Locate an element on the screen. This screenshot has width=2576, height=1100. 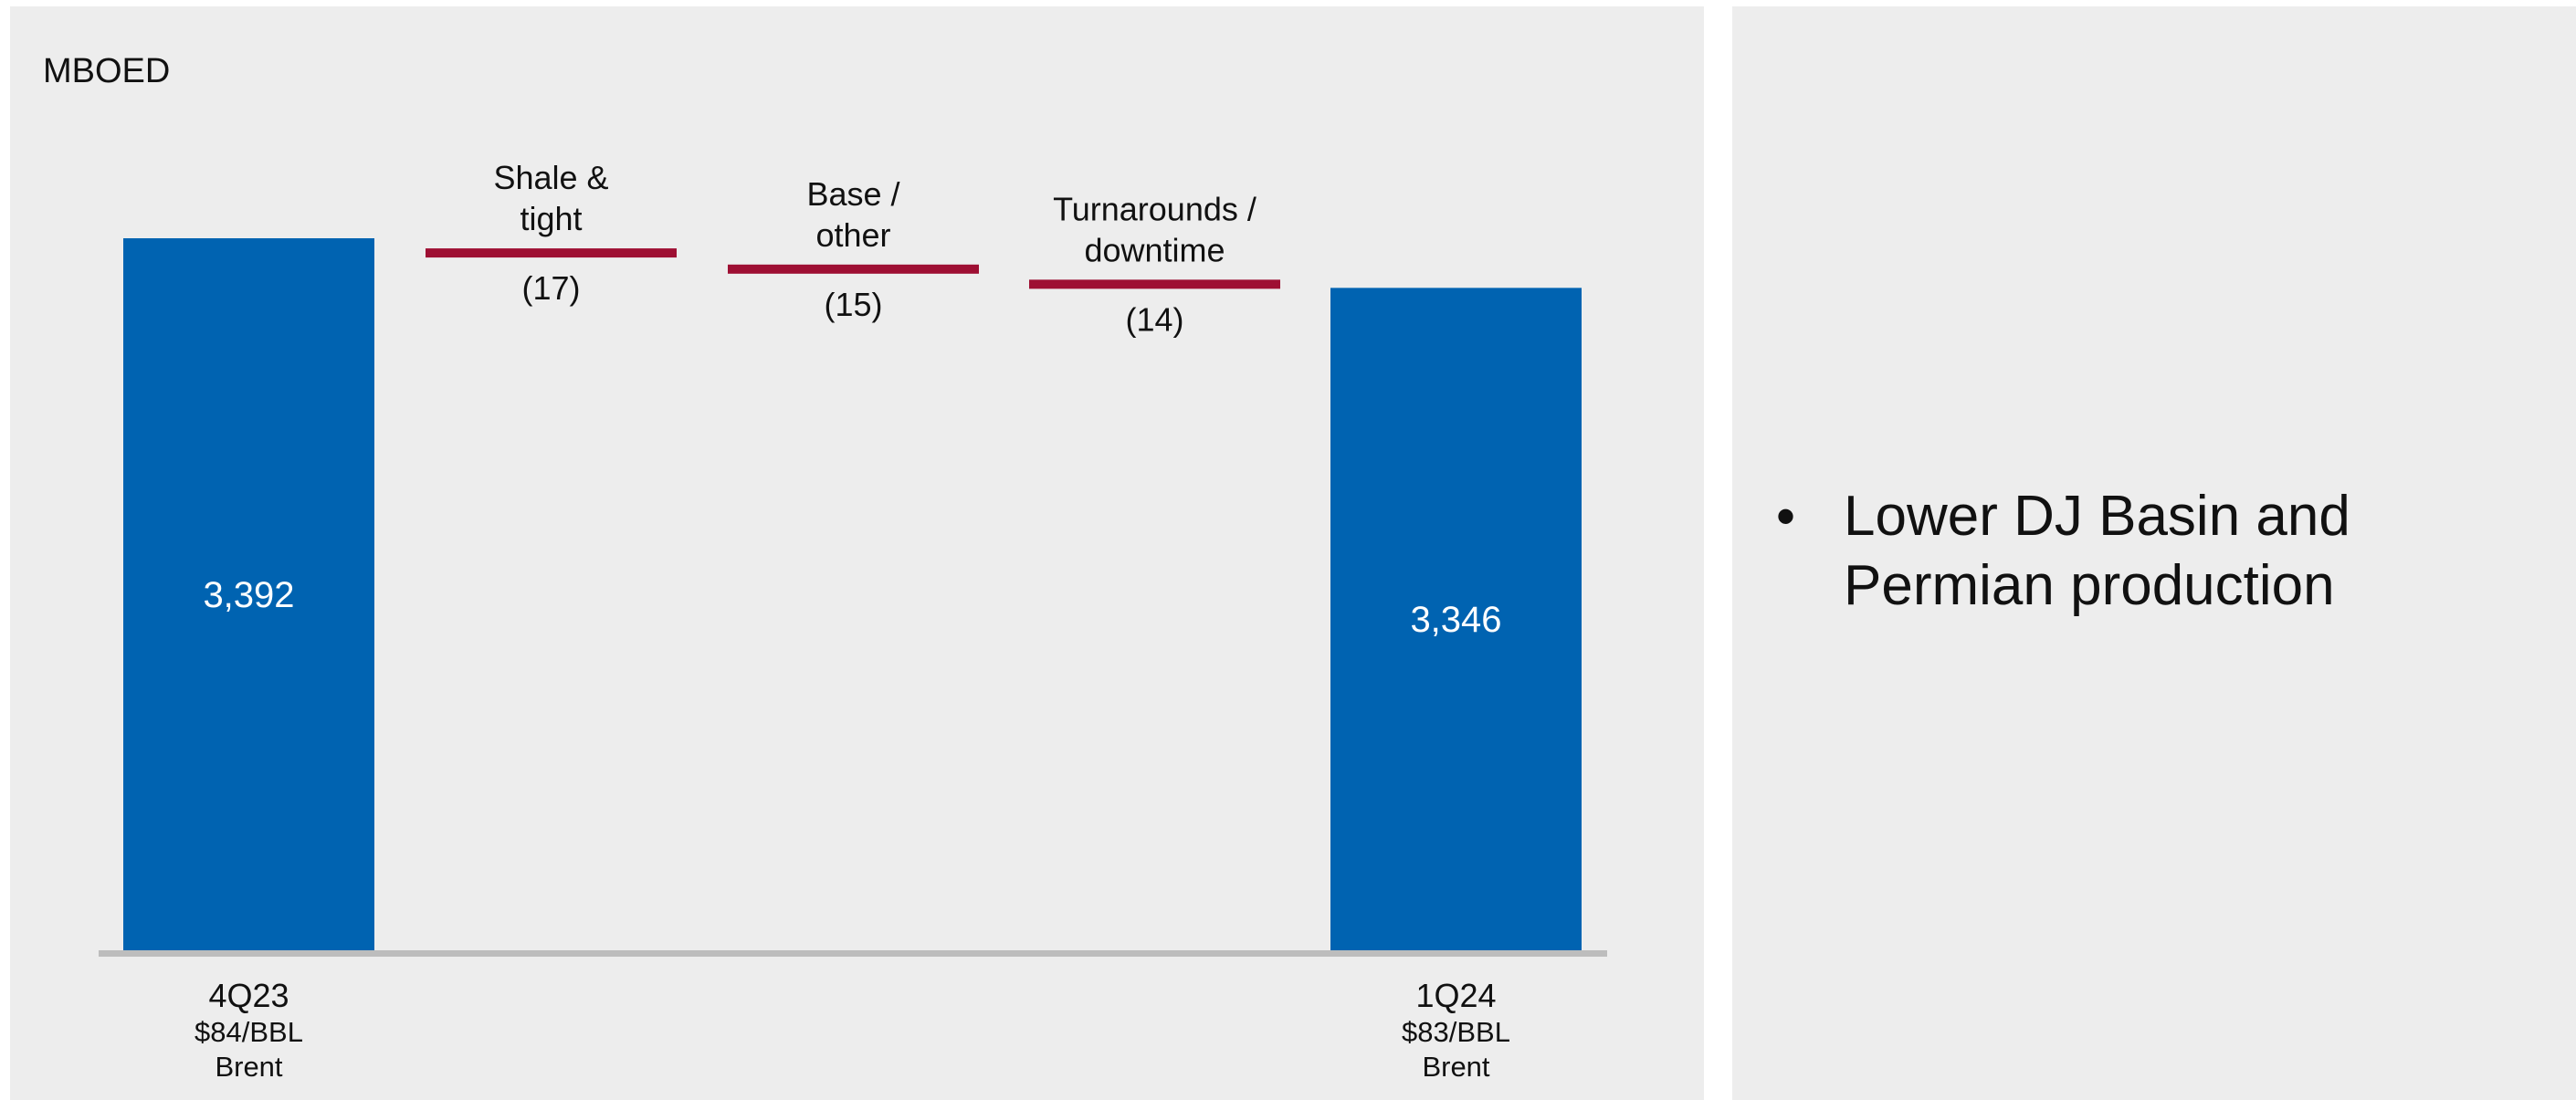
commentary-bullet: • Lower DJ Basin and Permian production is located at coordinates (2138, 551).